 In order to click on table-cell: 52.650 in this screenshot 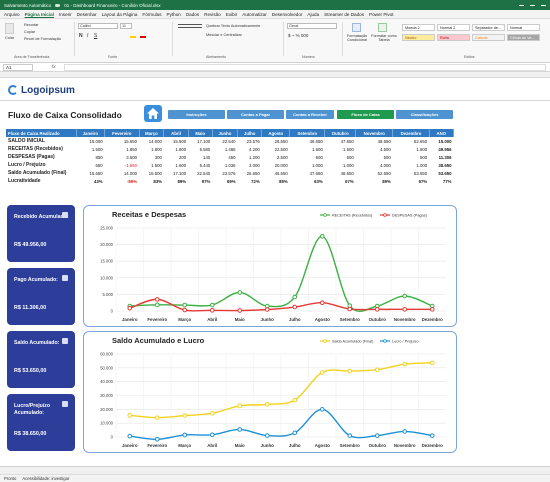, I will do `click(421, 141)`.